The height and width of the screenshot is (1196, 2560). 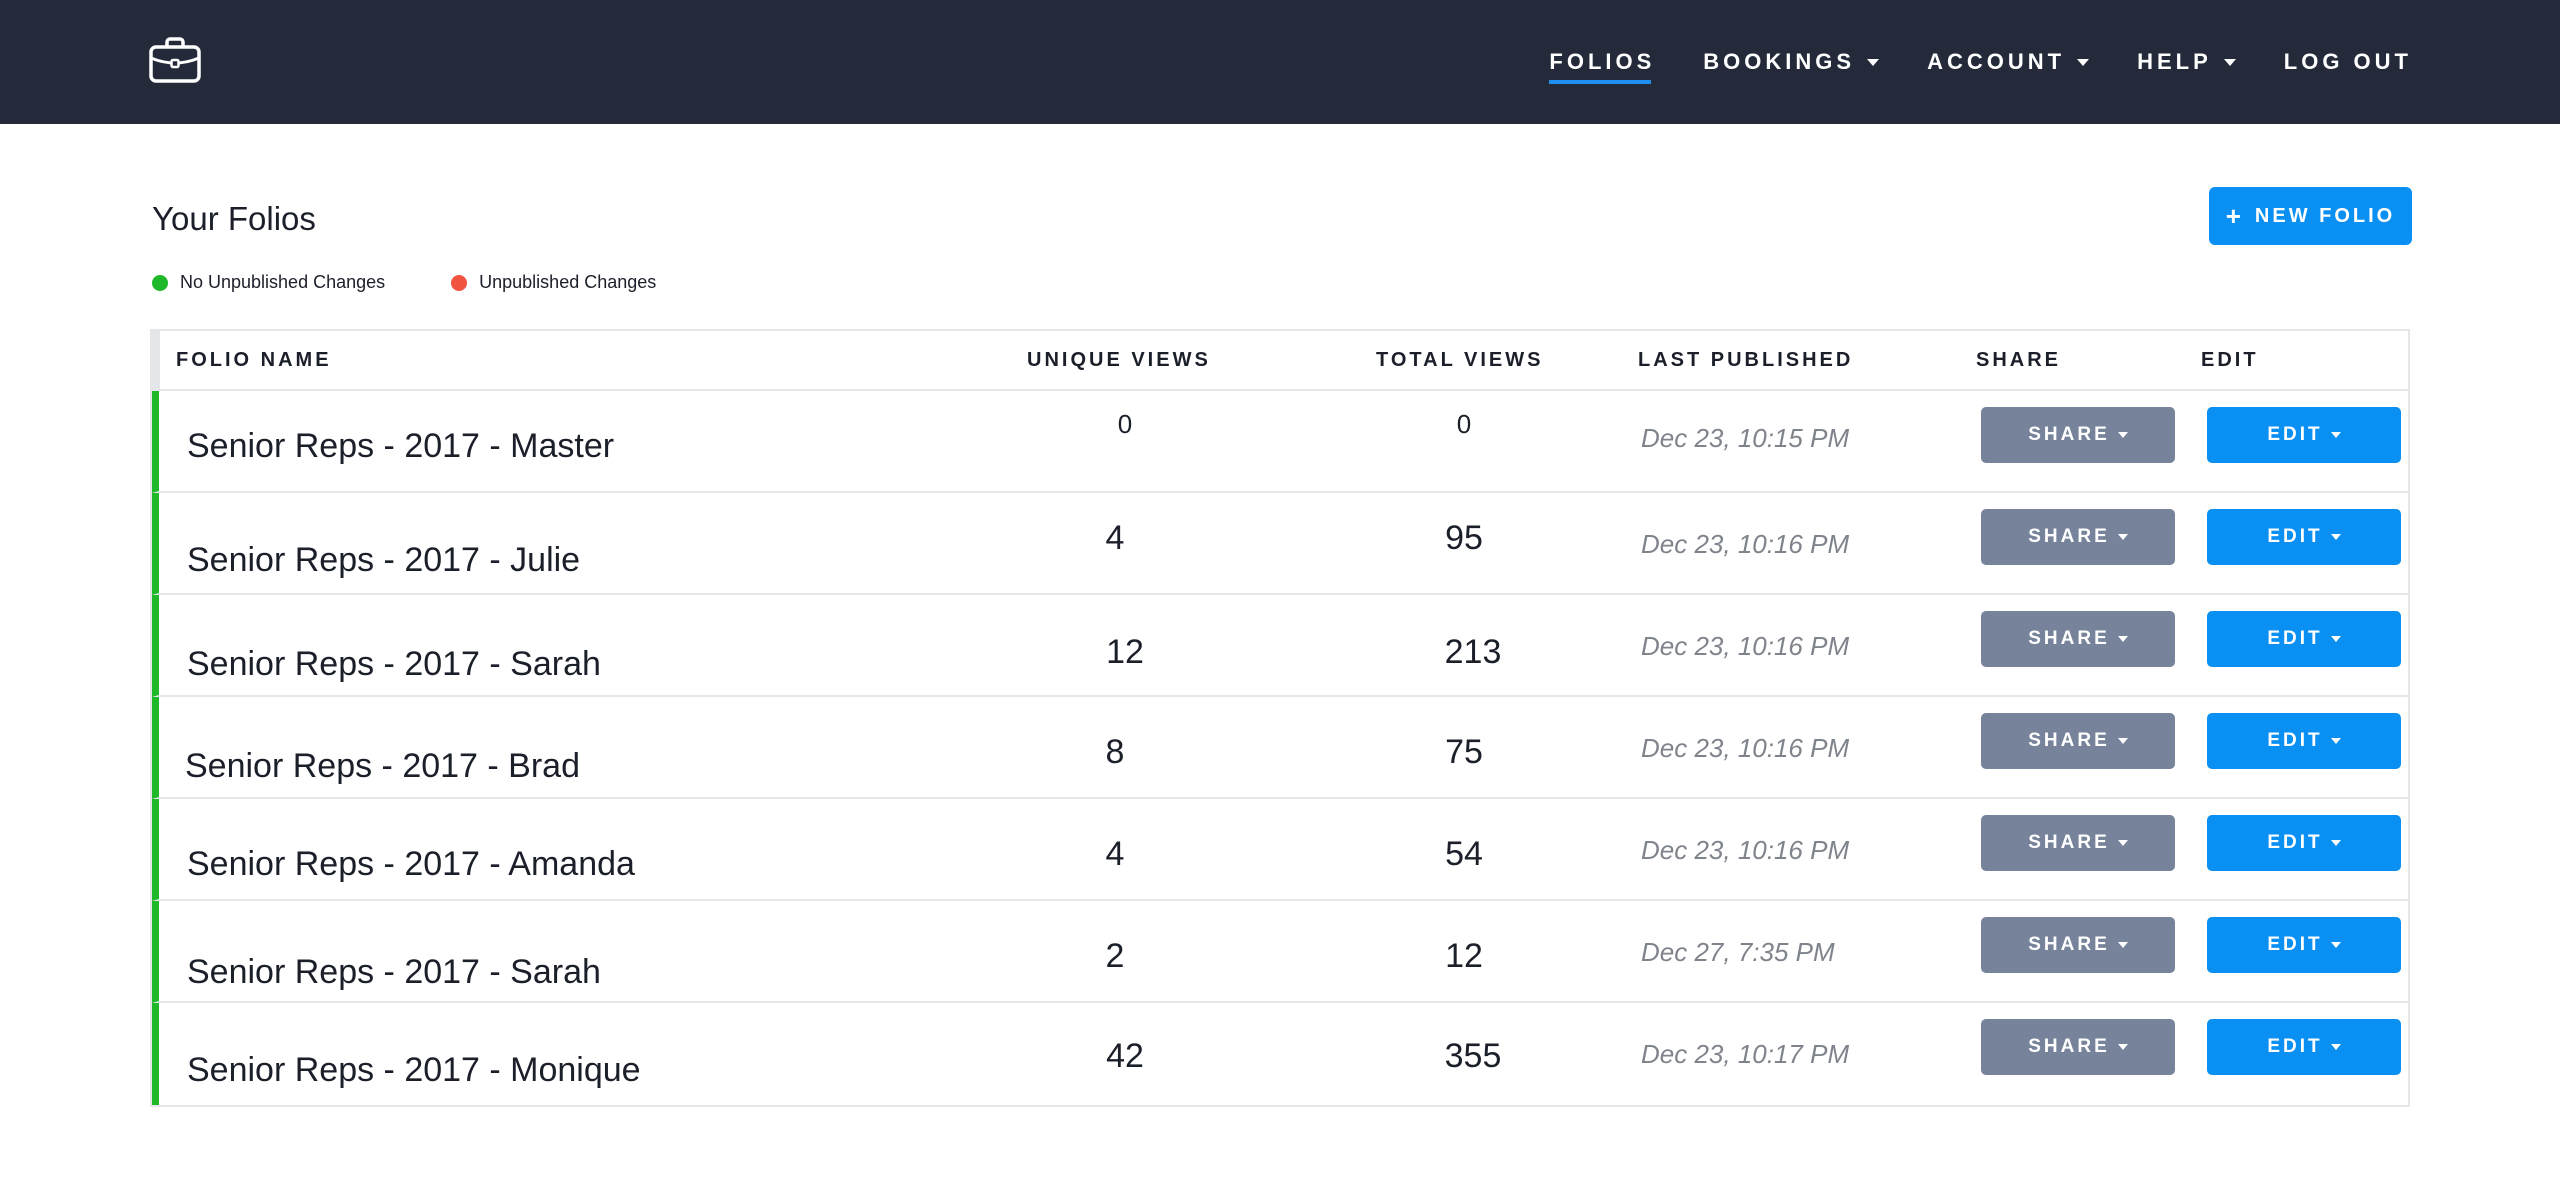 I want to click on nav-account-label: ACCOUNT, so click(x=1996, y=61).